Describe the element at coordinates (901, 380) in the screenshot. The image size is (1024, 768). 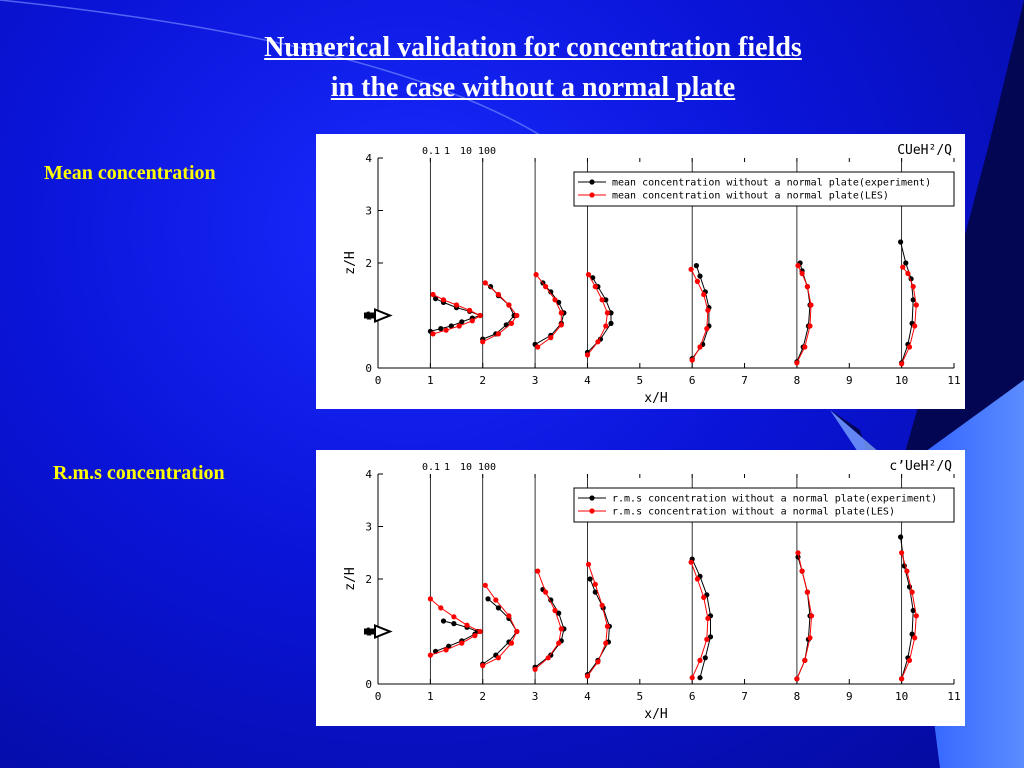
I see `x-tick-label: 10` at that location.